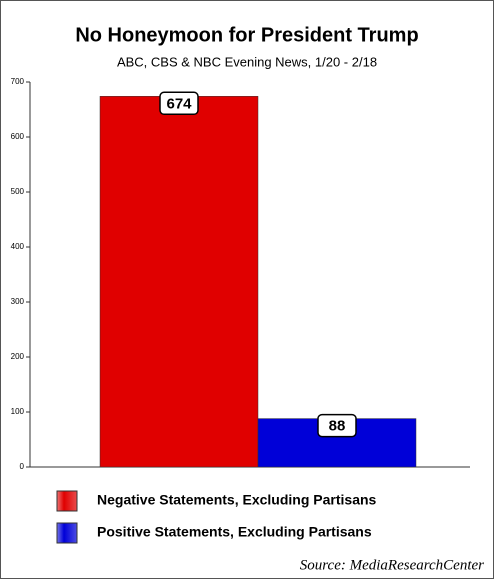 The image size is (494, 579). Describe the element at coordinates (18, 301) in the screenshot. I see `y-tick-label: 300` at that location.